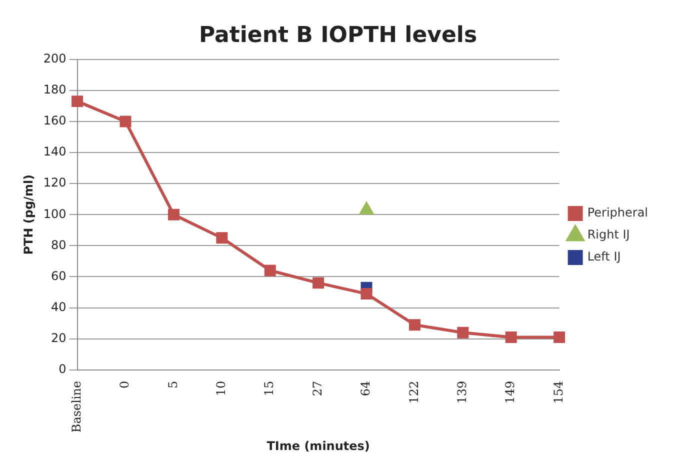 The width and height of the screenshot is (676, 476). What do you see at coordinates (221, 388) in the screenshot?
I see `x-tick-label: 10` at bounding box center [221, 388].